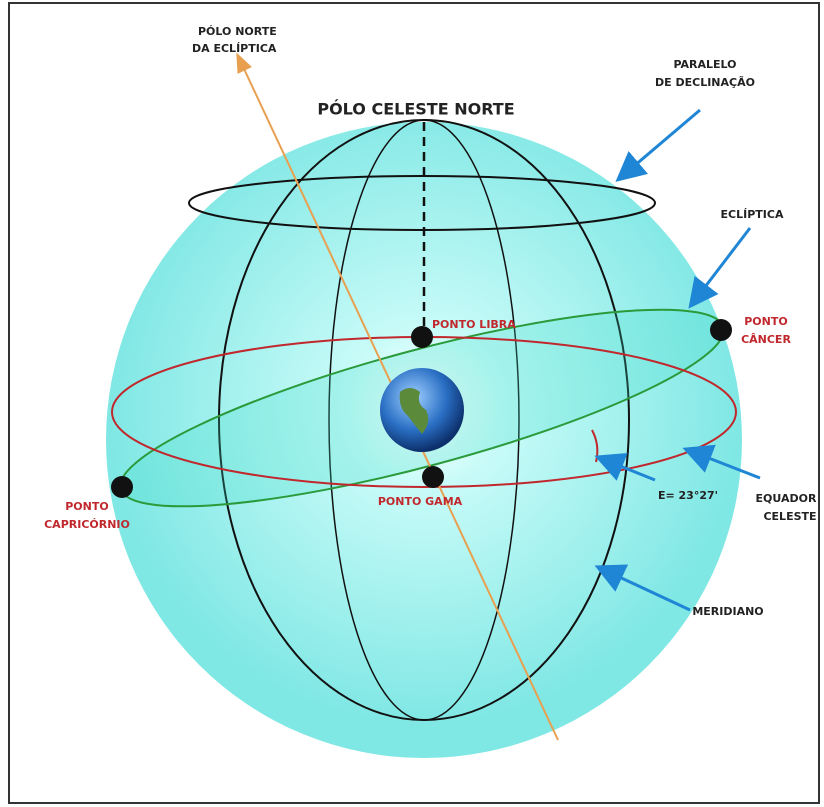 The height and width of the screenshot is (807, 824). What do you see at coordinates (433, 477) in the screenshot?
I see `point-gama` at bounding box center [433, 477].